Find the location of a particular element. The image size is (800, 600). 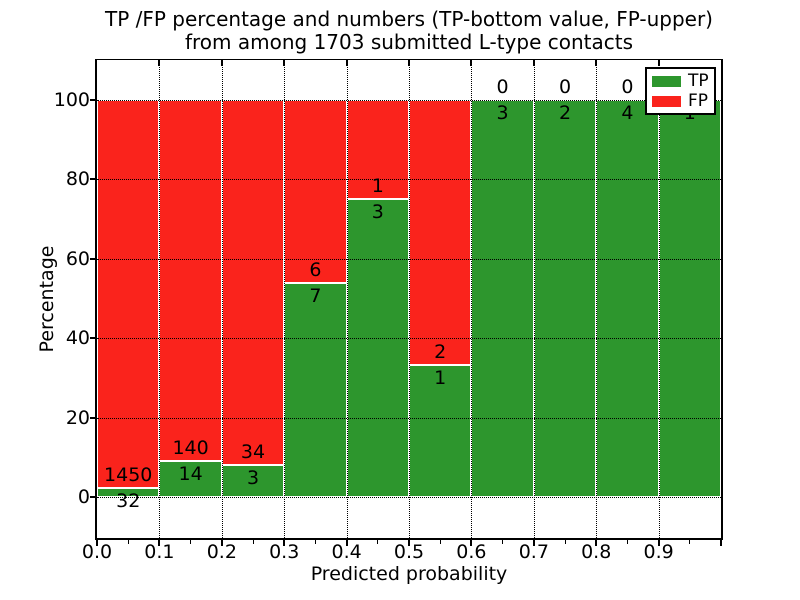

x-tick-label: 0.6 is located at coordinates (471, 552).